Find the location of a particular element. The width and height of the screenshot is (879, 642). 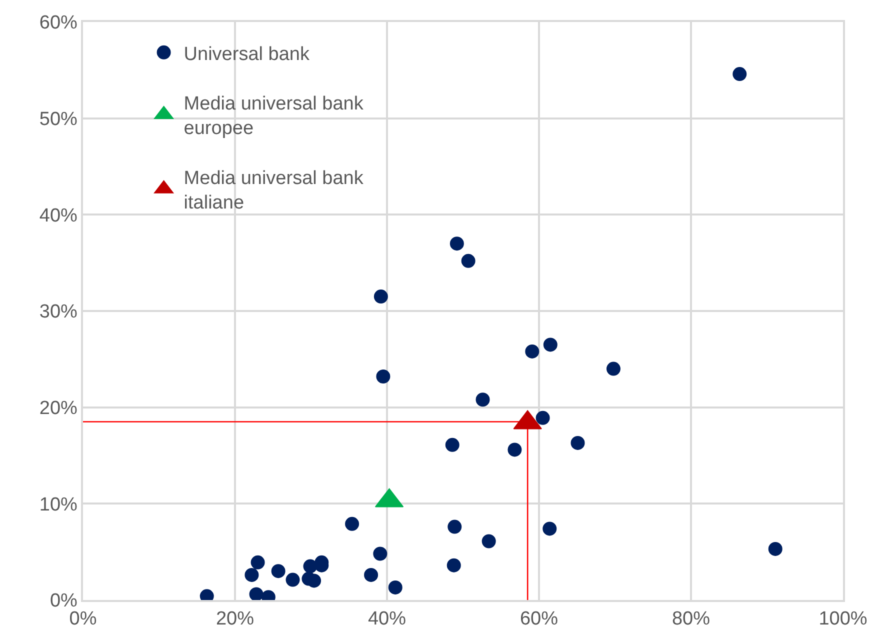

y-tick-label: 10% is located at coordinates (58, 505).